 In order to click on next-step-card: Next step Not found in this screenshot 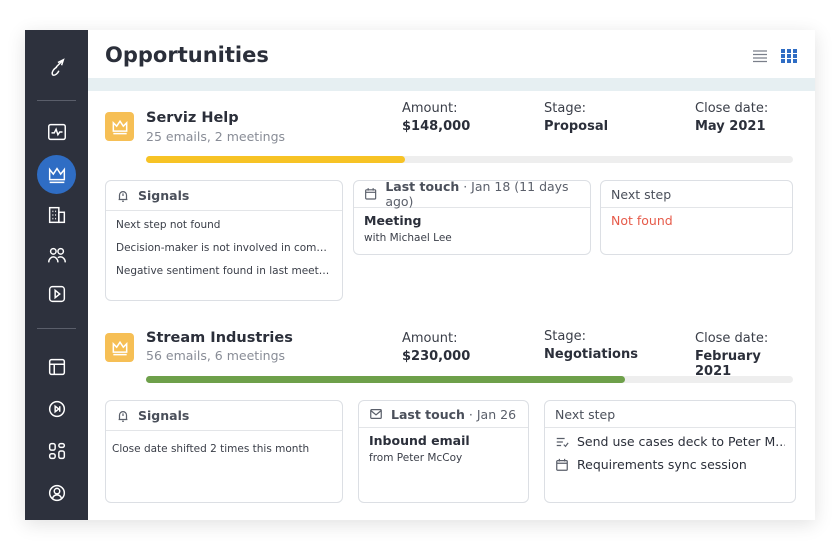, I will do `click(696, 217)`.